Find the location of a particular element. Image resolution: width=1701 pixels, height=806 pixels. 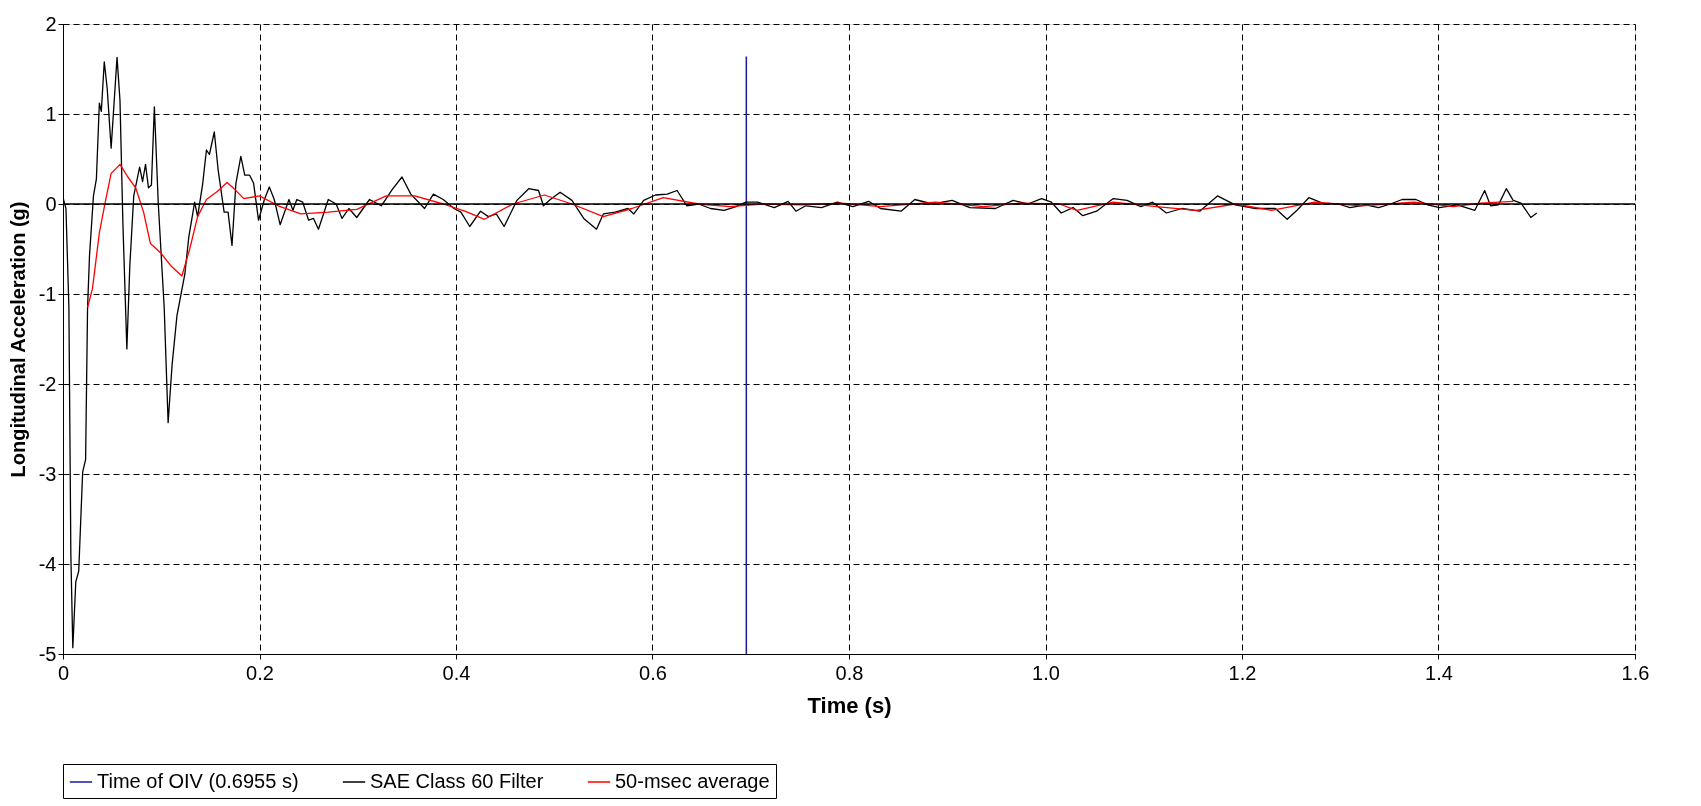

x-axis-title: Time (s) is located at coordinates (849, 705).